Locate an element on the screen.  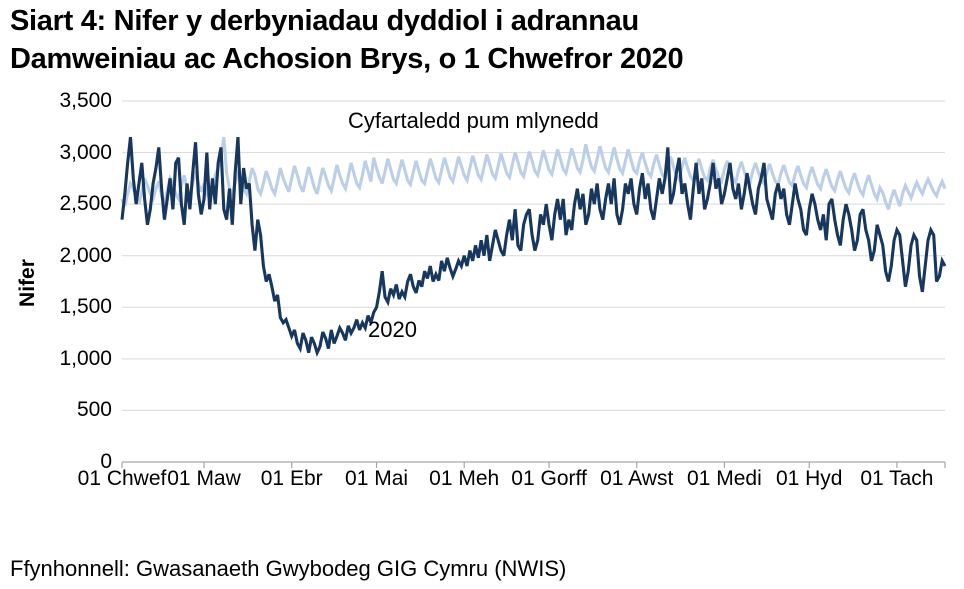
y-tick-label: 0 is located at coordinates (106, 461).